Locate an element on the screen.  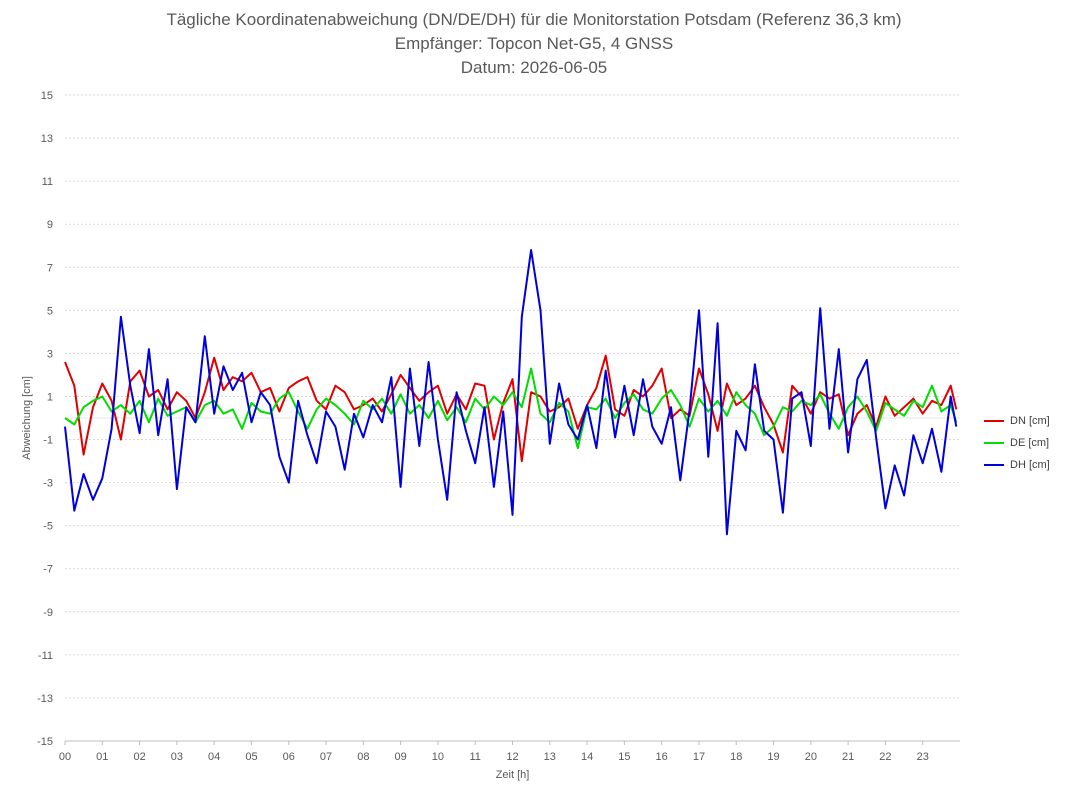
y-tick-label: 11 is located at coordinates (47, 182).